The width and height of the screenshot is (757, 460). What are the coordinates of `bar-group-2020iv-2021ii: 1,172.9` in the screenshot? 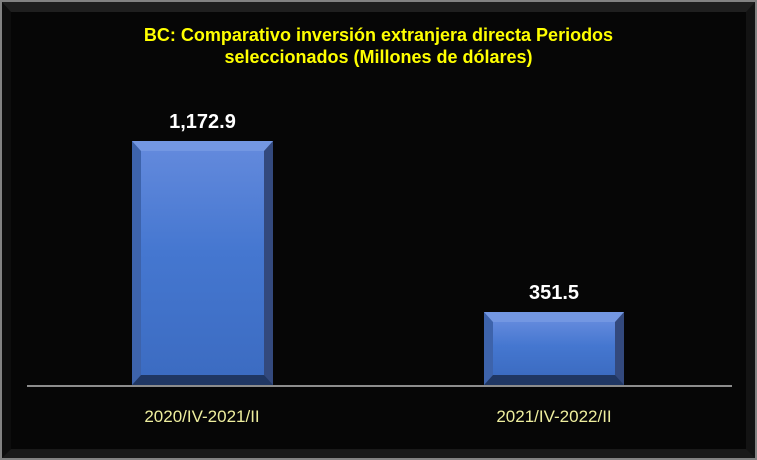 It's located at (202, 248).